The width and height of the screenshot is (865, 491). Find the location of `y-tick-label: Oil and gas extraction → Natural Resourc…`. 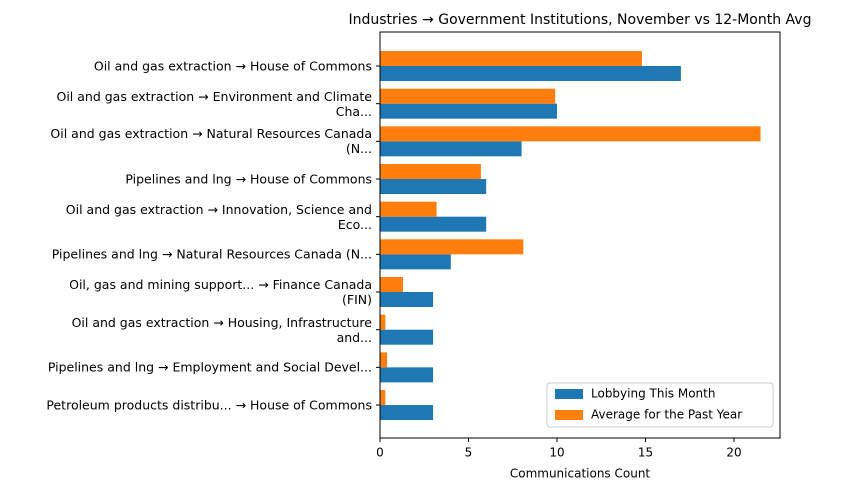

y-tick-label: Oil and gas extraction → Natural Resourc… is located at coordinates (211, 141).